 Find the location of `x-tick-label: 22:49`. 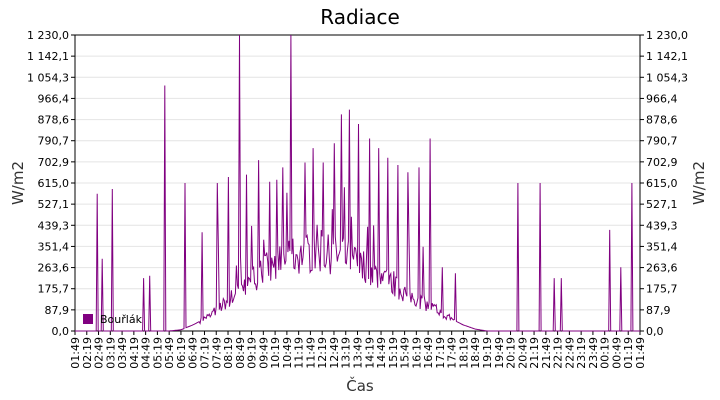

x-tick-label: 22:49 is located at coordinates (569, 353).